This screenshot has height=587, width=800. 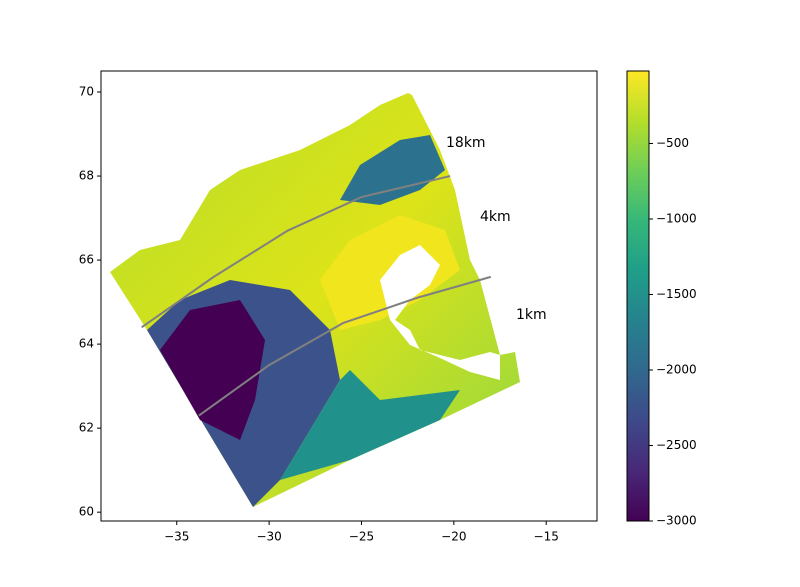 What do you see at coordinates (212, 370) in the screenshot?
I see `deepest` at bounding box center [212, 370].